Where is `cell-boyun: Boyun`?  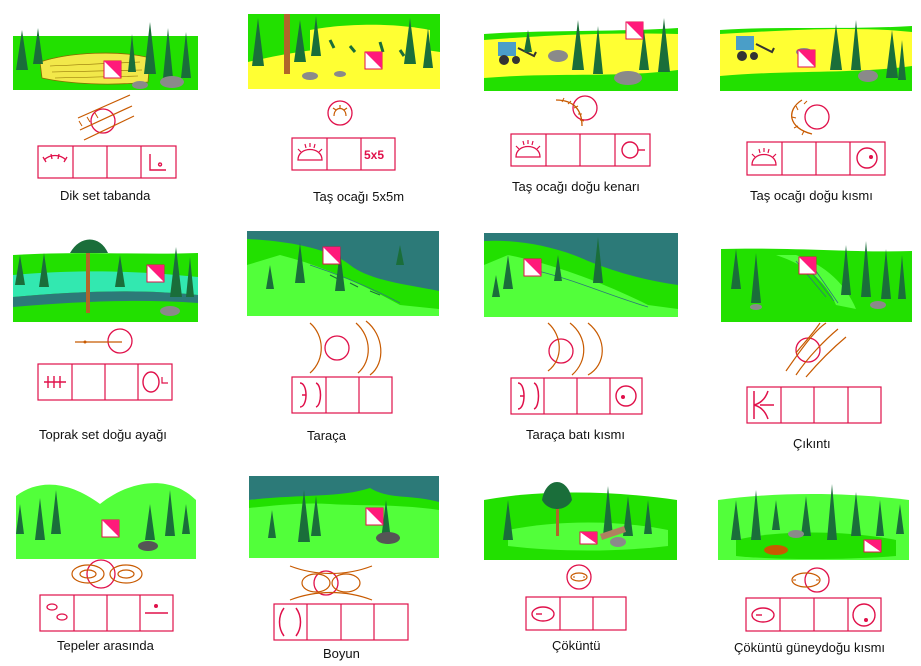
cell-boyun: Boyun is located at coordinates (355, 563).